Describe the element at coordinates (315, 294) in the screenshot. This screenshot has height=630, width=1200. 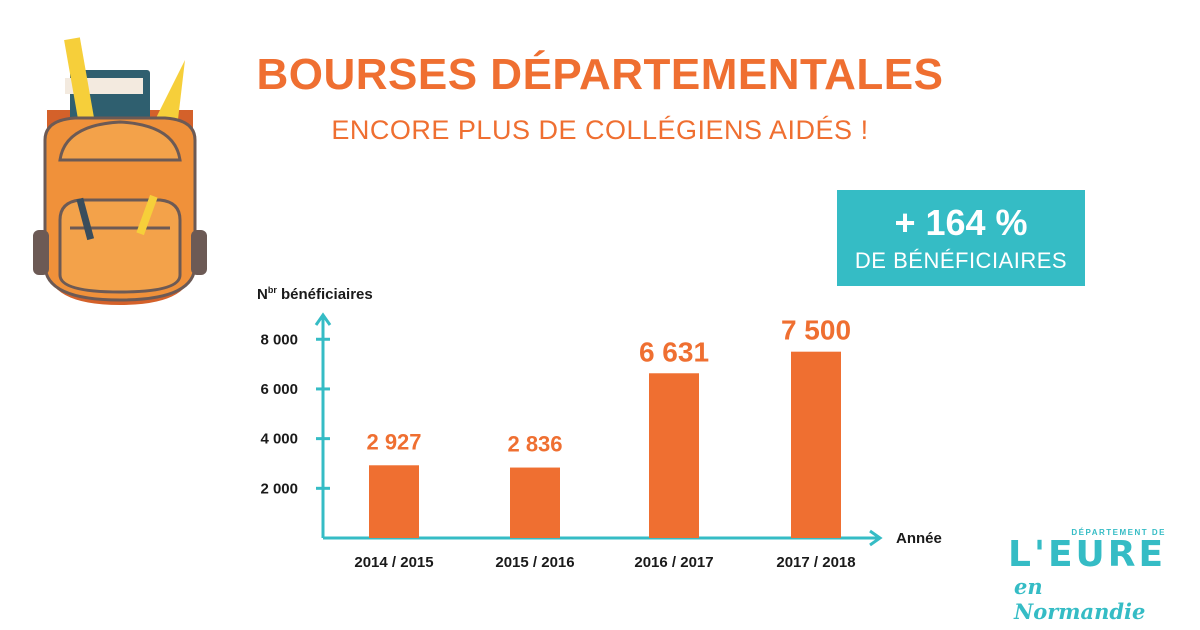
I see `y-axis-label: Nbr bénéficiaires` at that location.